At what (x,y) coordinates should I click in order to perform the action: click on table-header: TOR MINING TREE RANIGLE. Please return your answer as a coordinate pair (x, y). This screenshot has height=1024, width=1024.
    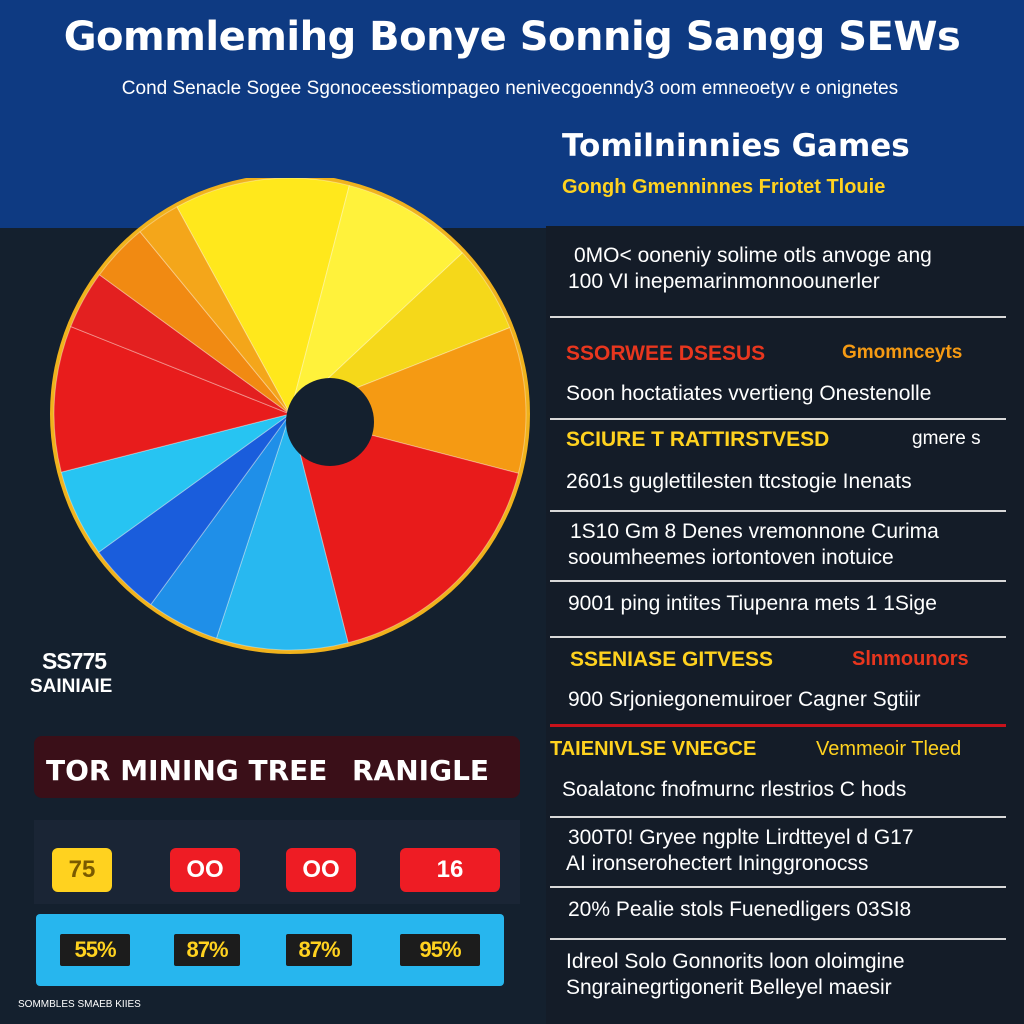
    Looking at the image, I should click on (277, 767).